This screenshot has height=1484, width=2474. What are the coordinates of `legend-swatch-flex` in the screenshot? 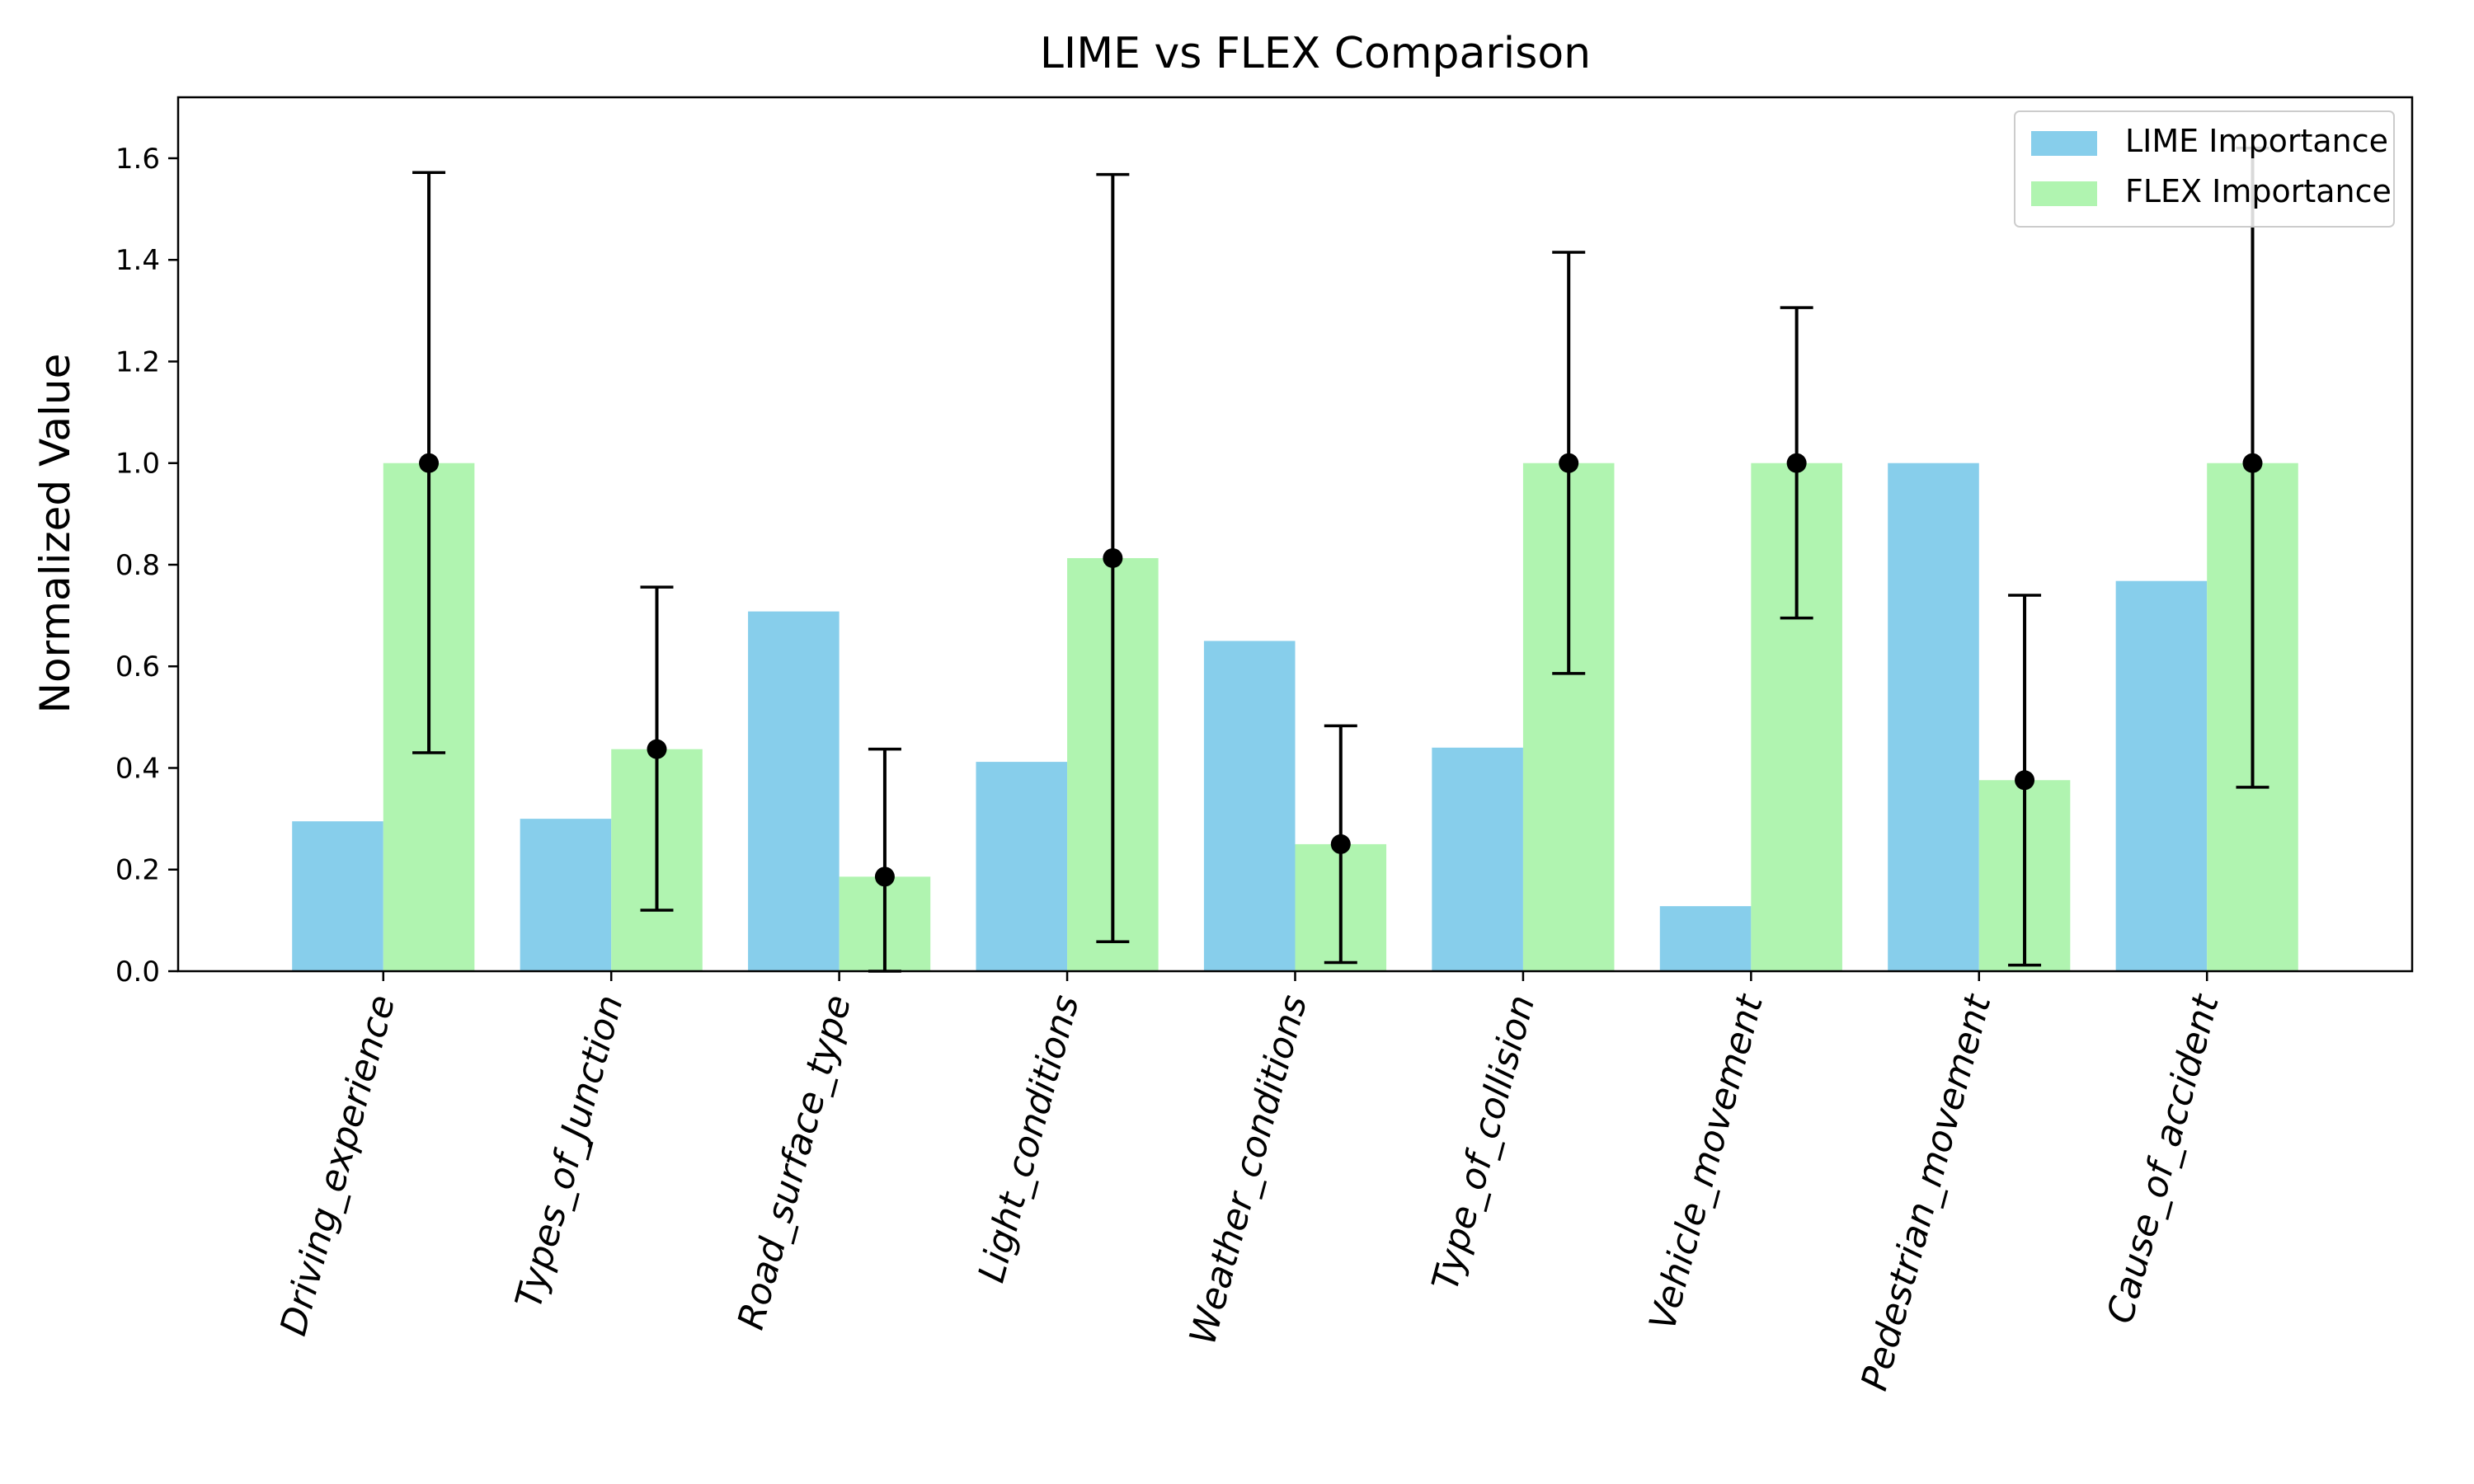 It's located at (2064, 193).